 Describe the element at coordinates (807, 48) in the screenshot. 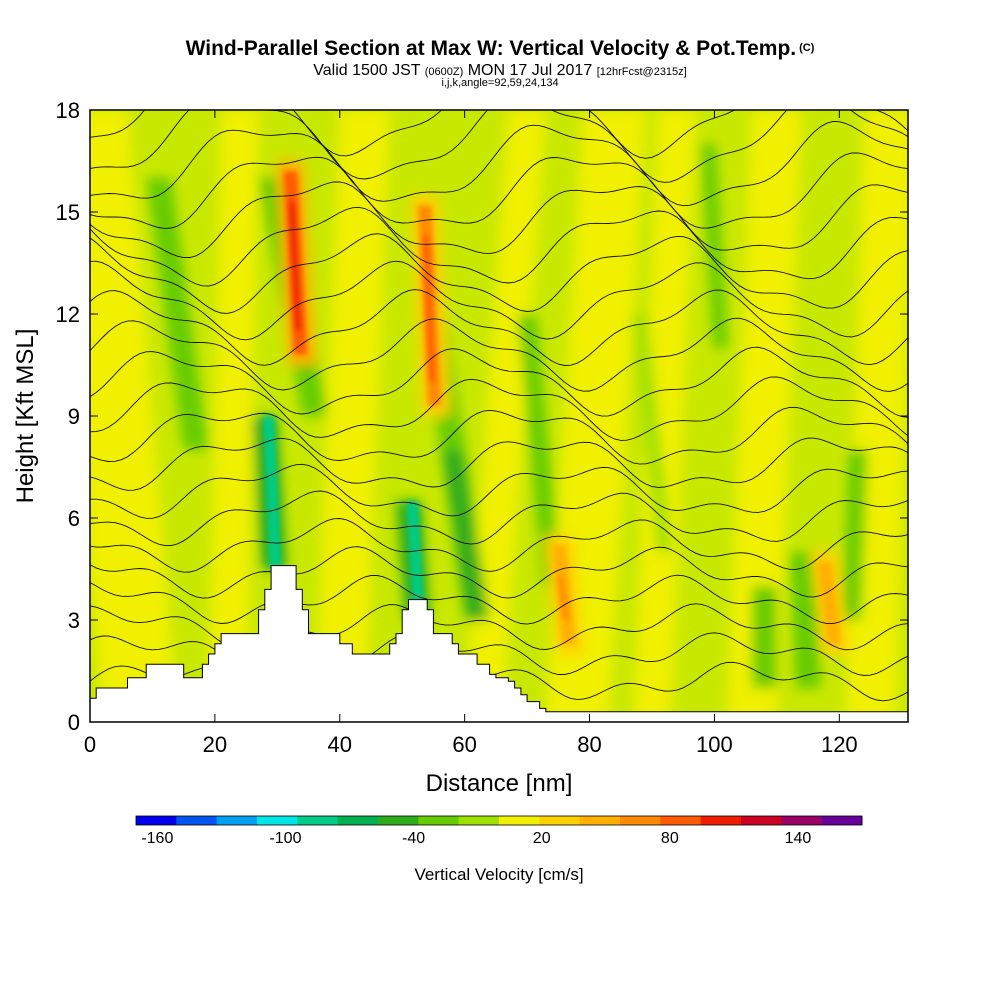

I see `copyright-mark: (C)` at that location.